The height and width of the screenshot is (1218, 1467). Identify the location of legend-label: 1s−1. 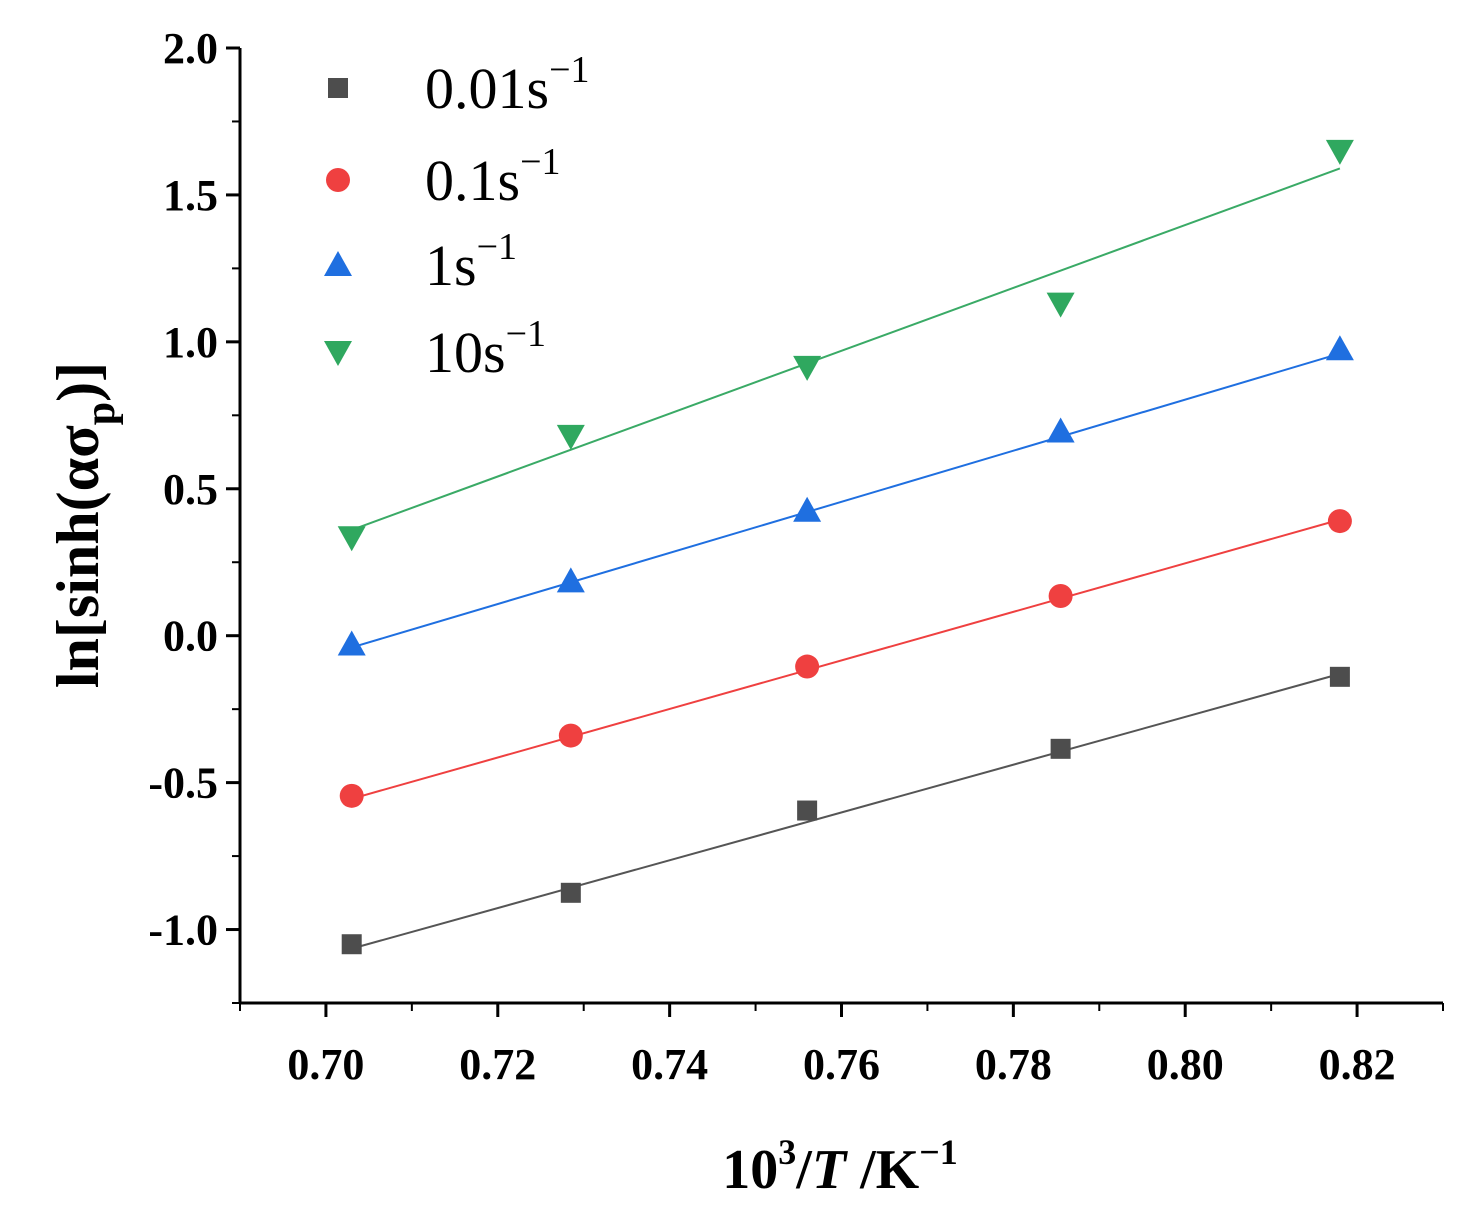
(471, 262).